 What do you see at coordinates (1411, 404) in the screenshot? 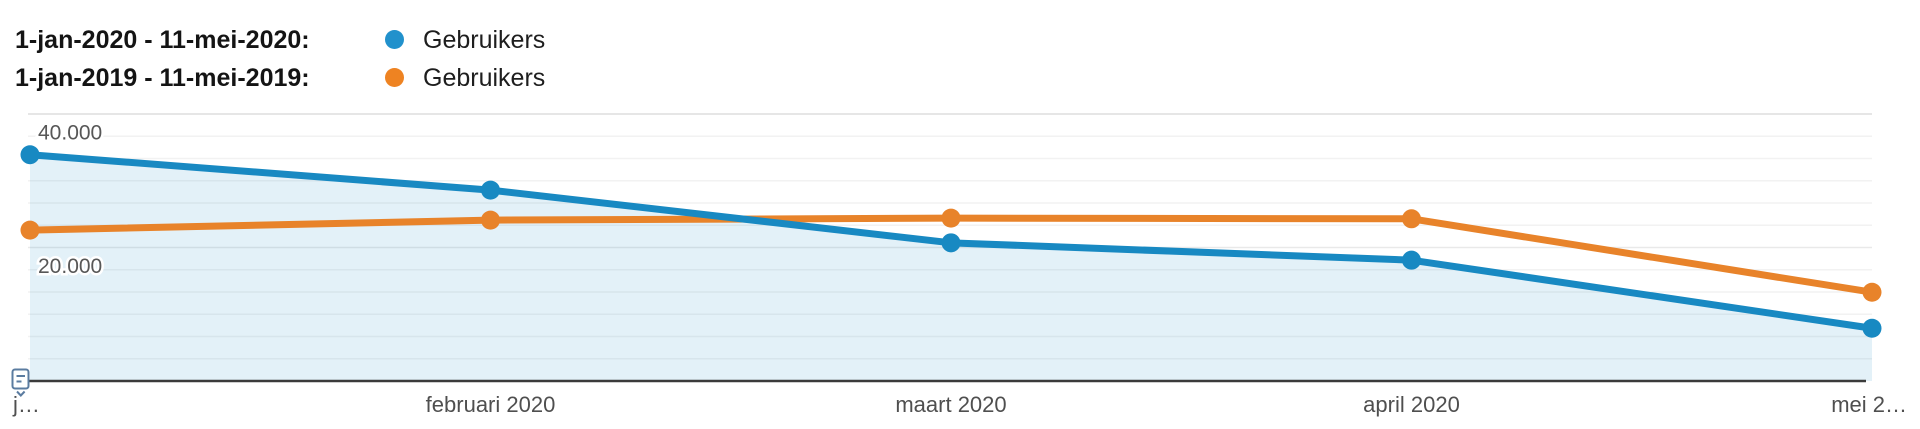
I see `x-tick-label: april 2020` at bounding box center [1411, 404].